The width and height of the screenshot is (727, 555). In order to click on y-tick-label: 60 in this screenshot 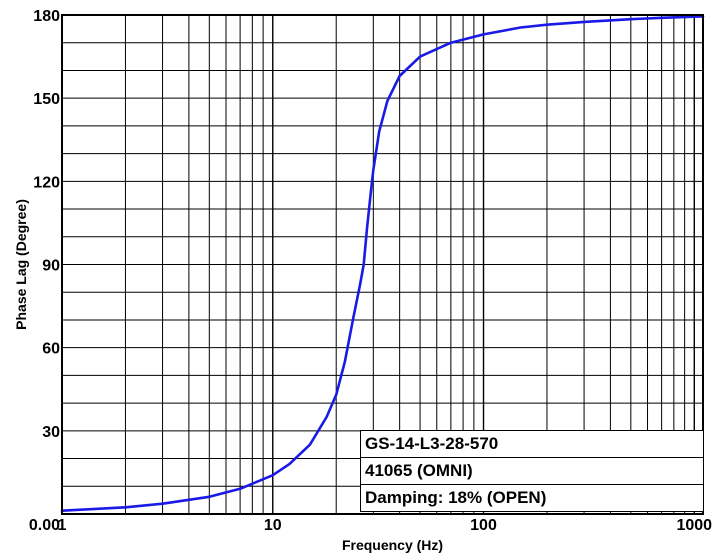, I will do `click(51, 349)`.